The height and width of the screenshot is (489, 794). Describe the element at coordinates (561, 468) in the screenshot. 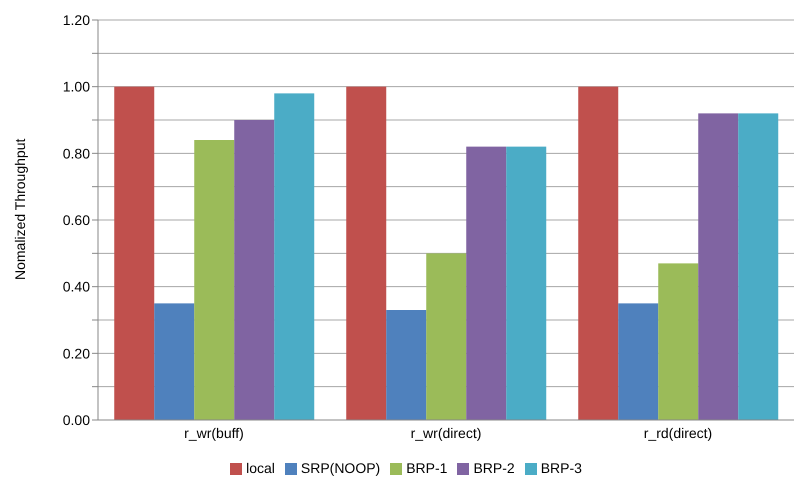

I see `legend-label: BRP-3` at that location.